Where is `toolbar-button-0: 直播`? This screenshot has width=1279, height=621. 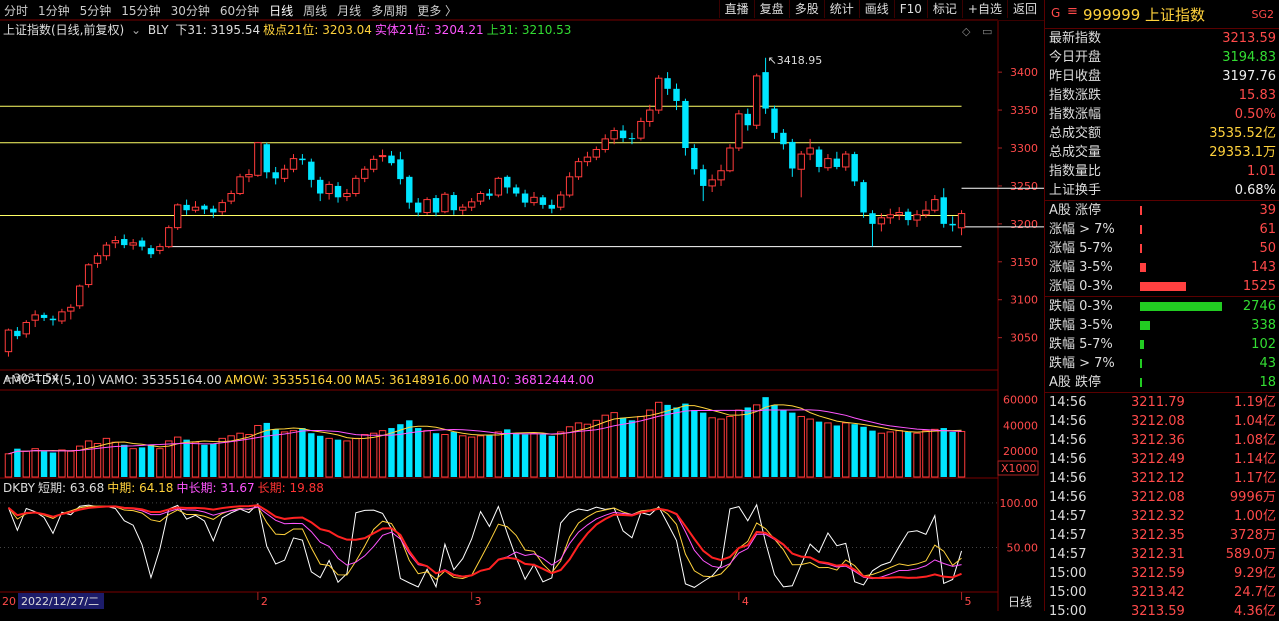 toolbar-button-0: 直播 is located at coordinates (736, 9).